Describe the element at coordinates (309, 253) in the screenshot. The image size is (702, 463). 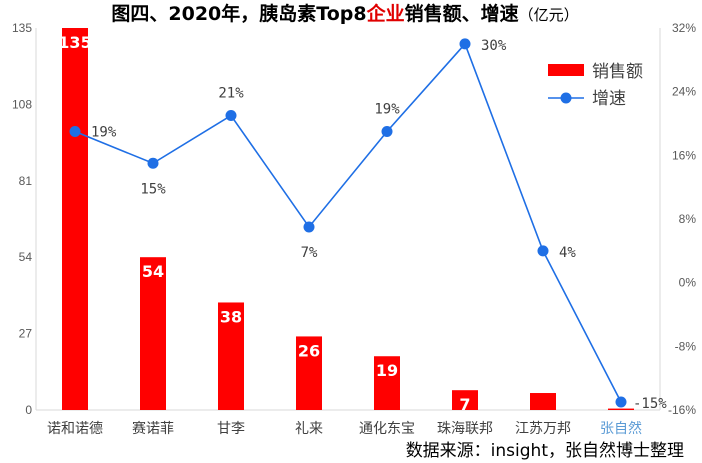
I see `growth-value-label: 7%` at that location.